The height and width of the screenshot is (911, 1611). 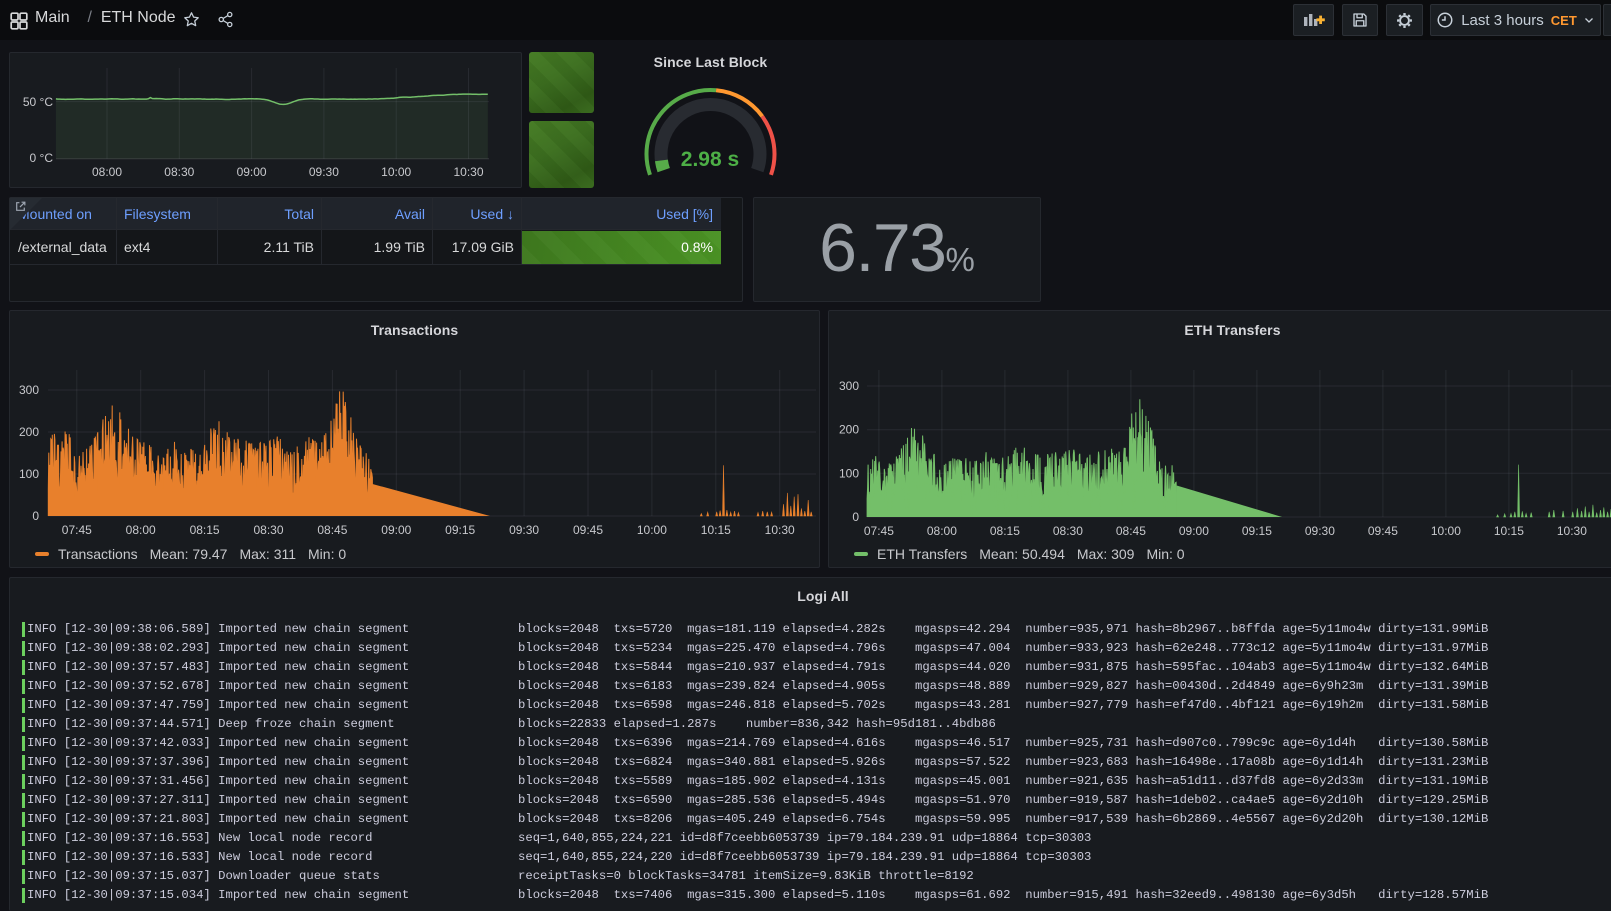 I want to click on svg-text: 2.98 s, so click(x=710, y=159).